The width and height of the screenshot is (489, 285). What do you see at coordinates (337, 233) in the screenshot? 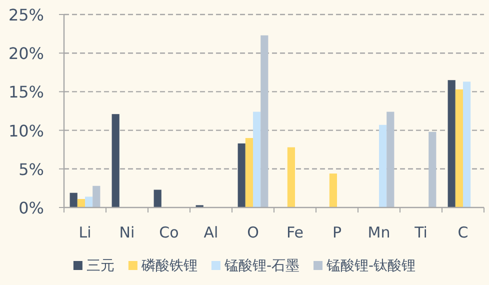
I see `x-tick-label: P` at bounding box center [337, 233].